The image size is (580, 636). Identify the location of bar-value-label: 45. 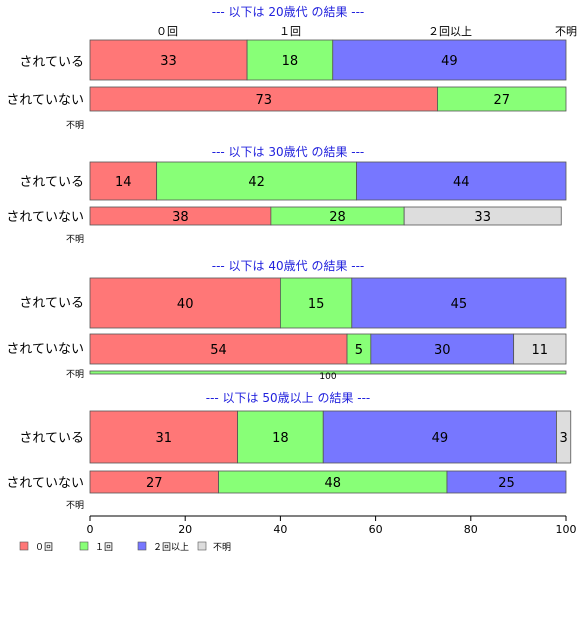
(459, 304).